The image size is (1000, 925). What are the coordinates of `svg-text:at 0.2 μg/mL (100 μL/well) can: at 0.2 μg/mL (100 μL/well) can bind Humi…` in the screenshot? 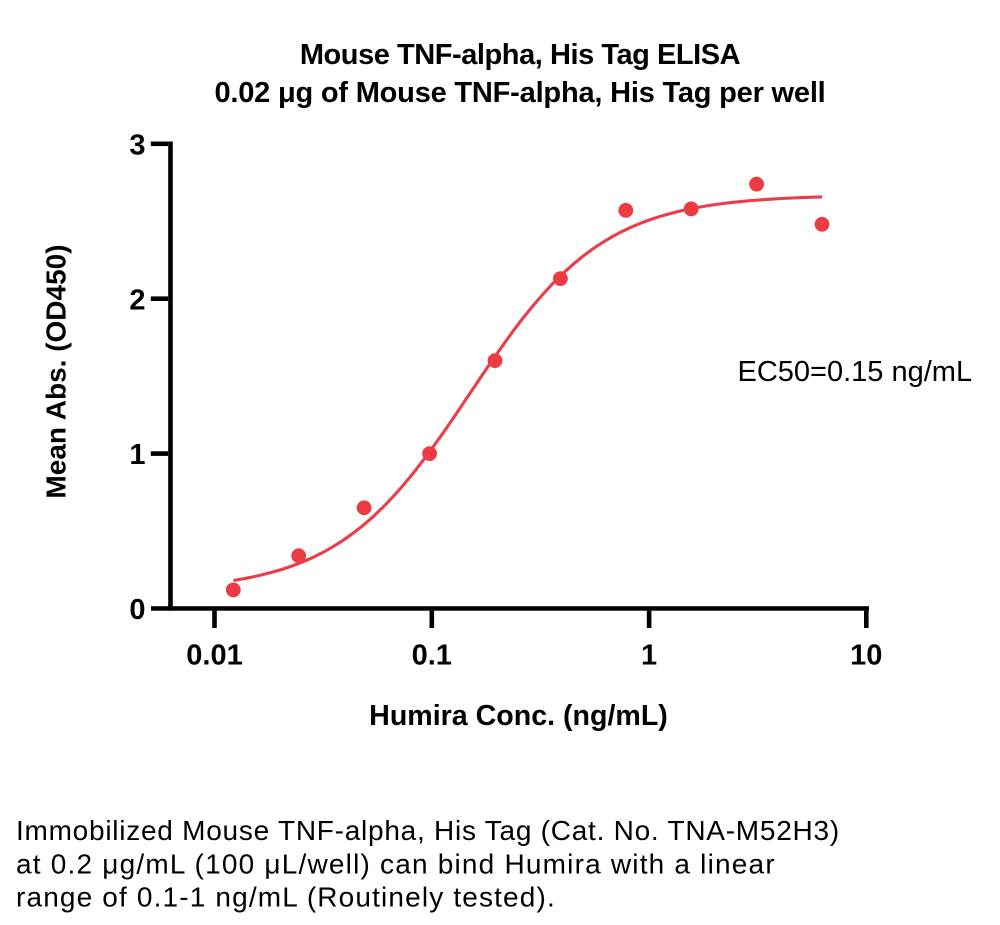 It's located at (396, 863).